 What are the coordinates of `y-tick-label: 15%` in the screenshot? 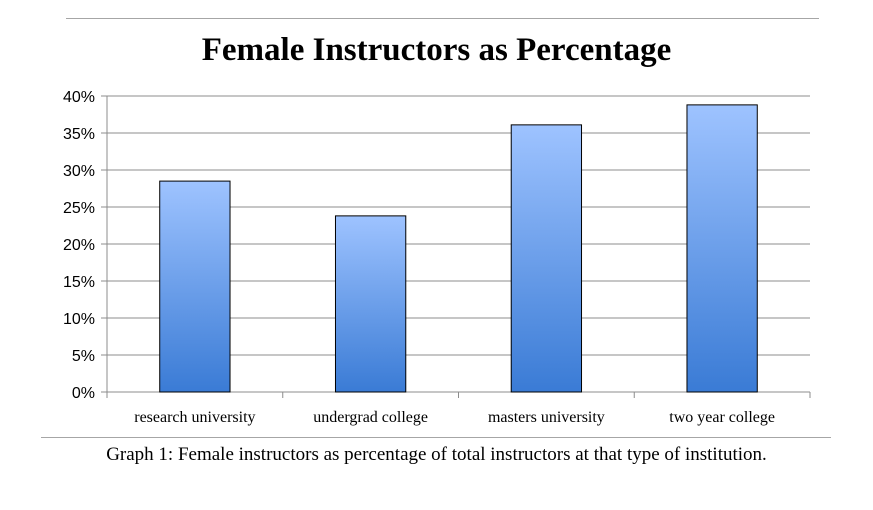 It's located at (79, 282).